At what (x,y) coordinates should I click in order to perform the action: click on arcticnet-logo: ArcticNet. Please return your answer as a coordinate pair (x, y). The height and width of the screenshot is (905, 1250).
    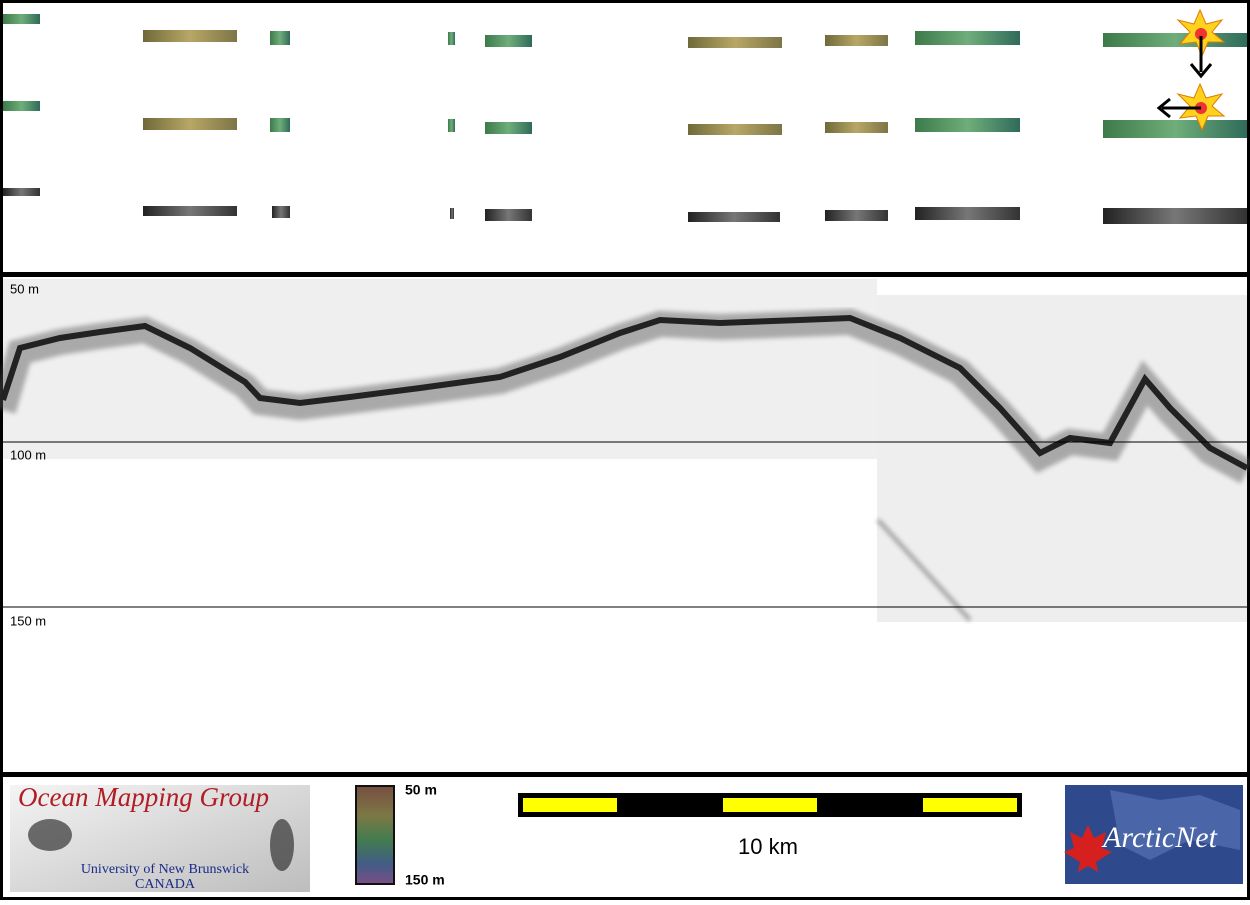
    Looking at the image, I should click on (1153, 834).